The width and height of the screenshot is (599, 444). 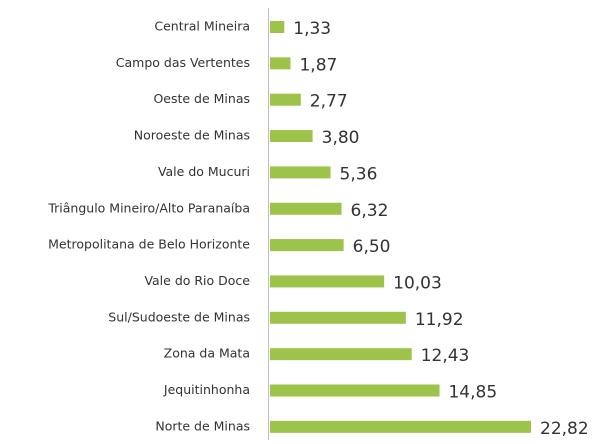 I want to click on category-label: Campo das Vertentes, so click(x=183, y=62).